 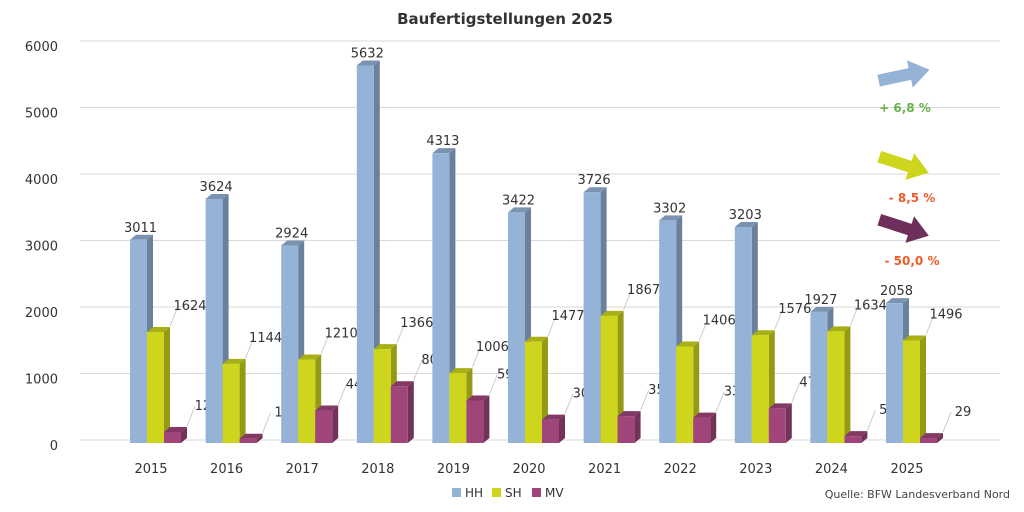 What do you see at coordinates (719, 321) in the screenshot?
I see `data-label: 1406` at bounding box center [719, 321].